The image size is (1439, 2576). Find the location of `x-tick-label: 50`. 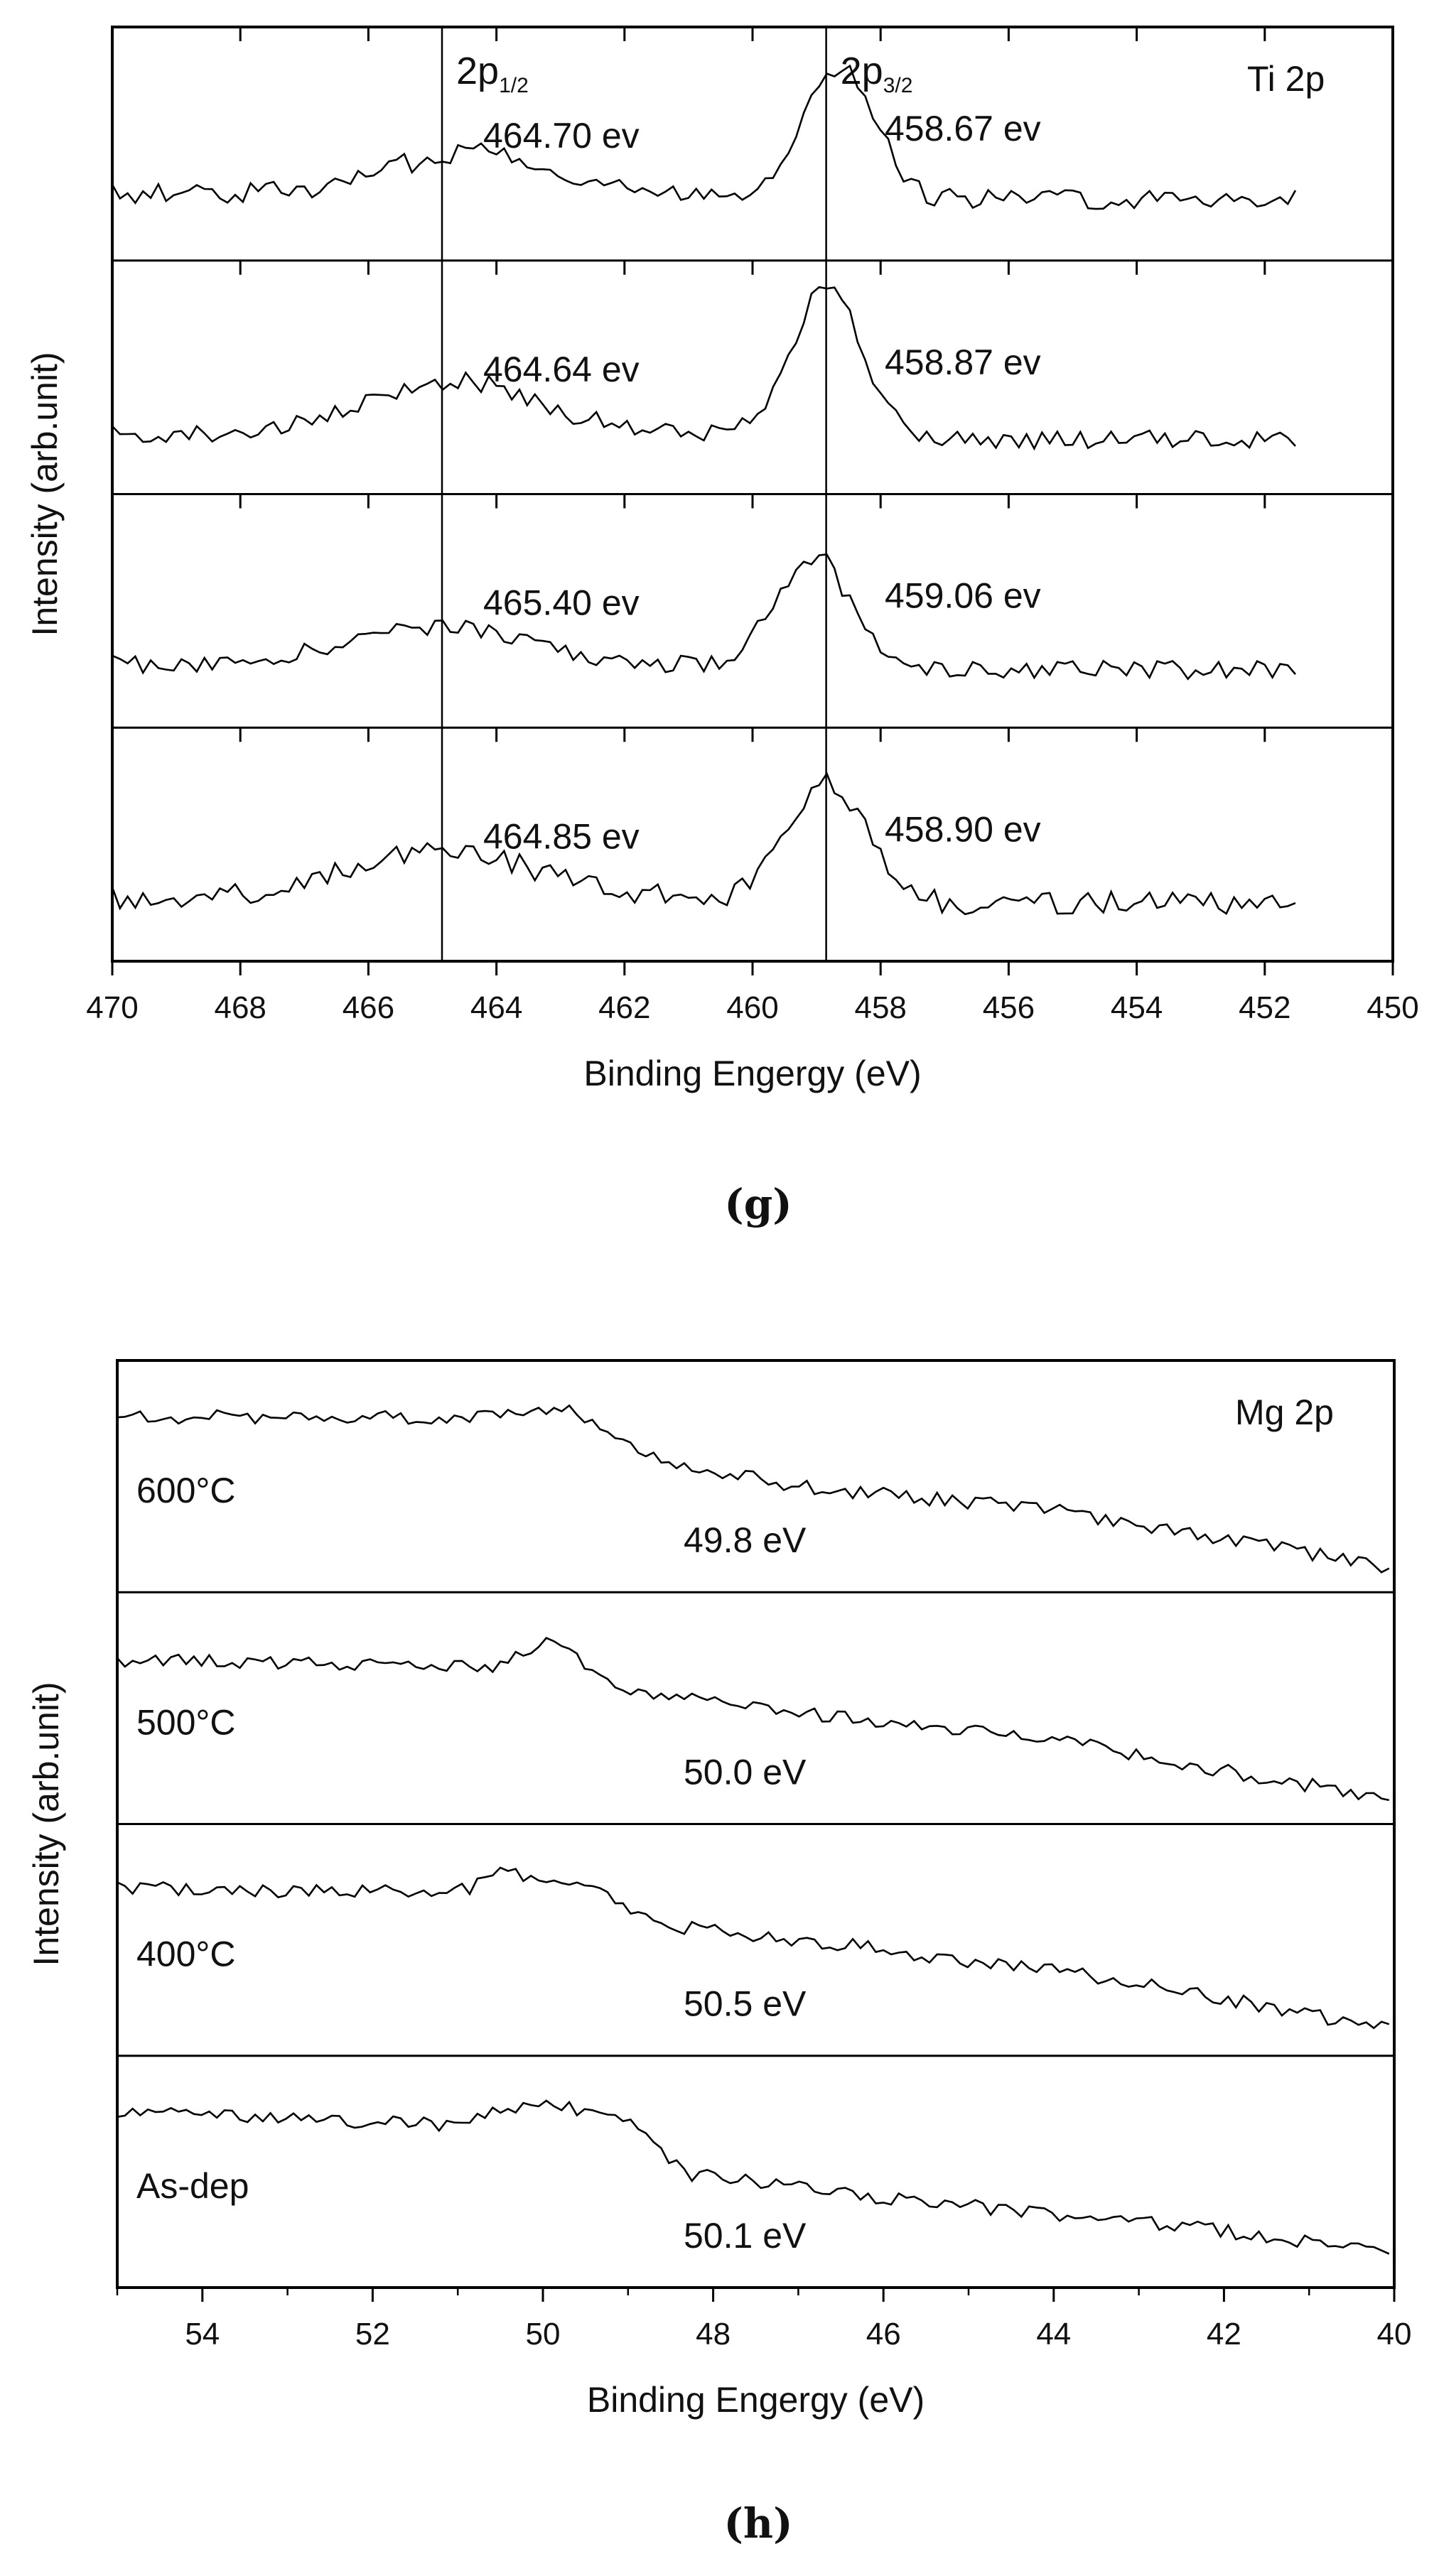

x-tick-label: 50 is located at coordinates (543, 2334).